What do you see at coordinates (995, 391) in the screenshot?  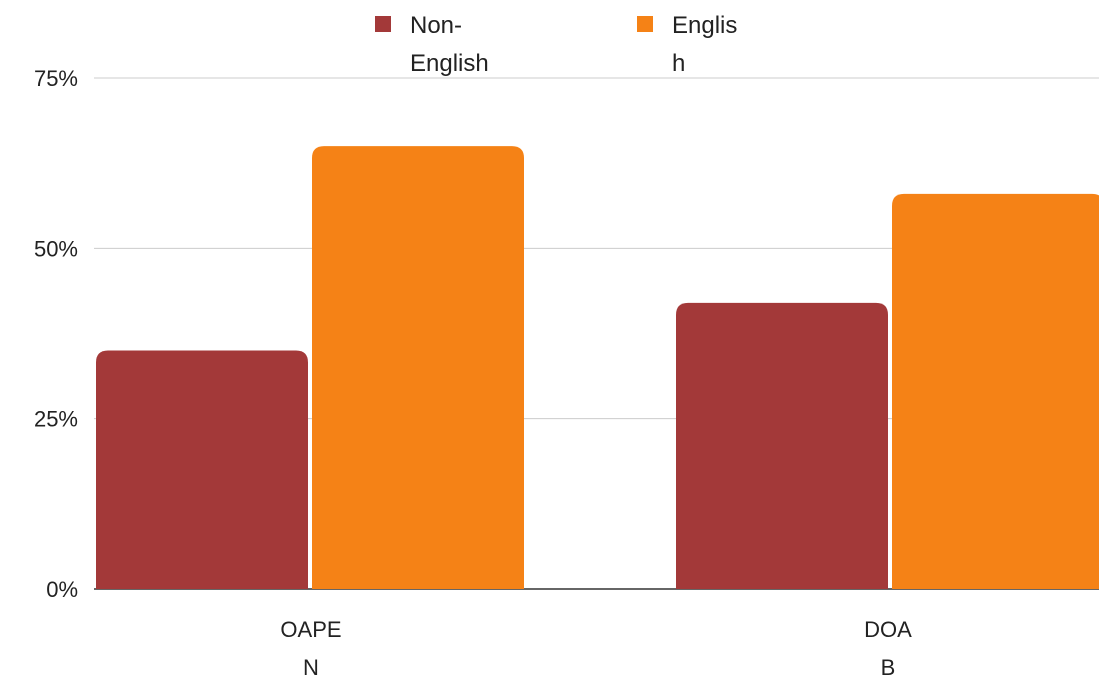 I see `bar-english-doab` at bounding box center [995, 391].